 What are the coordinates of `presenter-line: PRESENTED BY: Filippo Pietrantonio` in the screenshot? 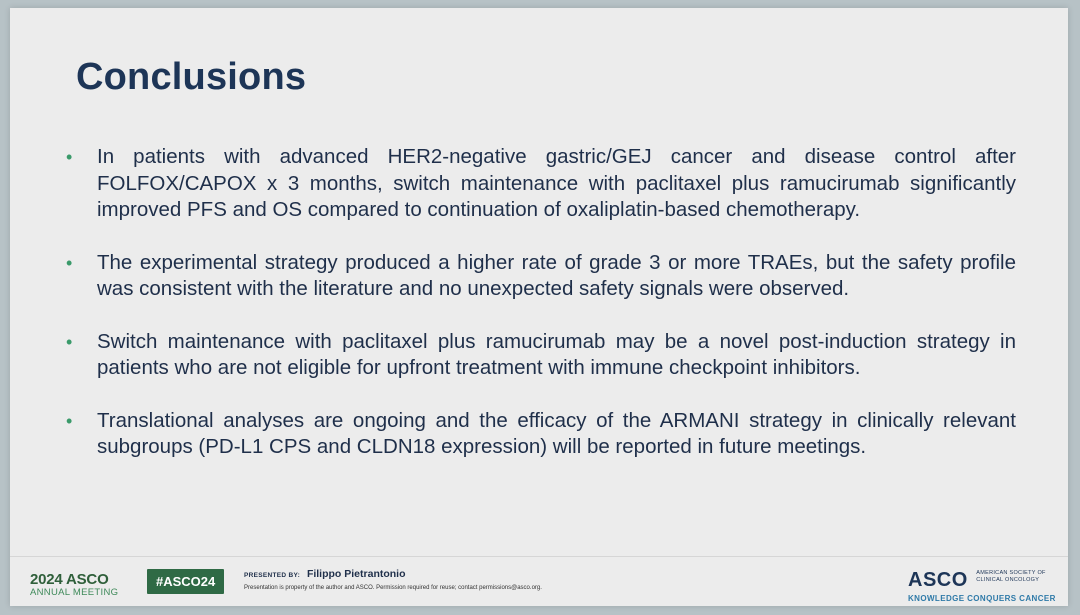 It's located at (325, 574).